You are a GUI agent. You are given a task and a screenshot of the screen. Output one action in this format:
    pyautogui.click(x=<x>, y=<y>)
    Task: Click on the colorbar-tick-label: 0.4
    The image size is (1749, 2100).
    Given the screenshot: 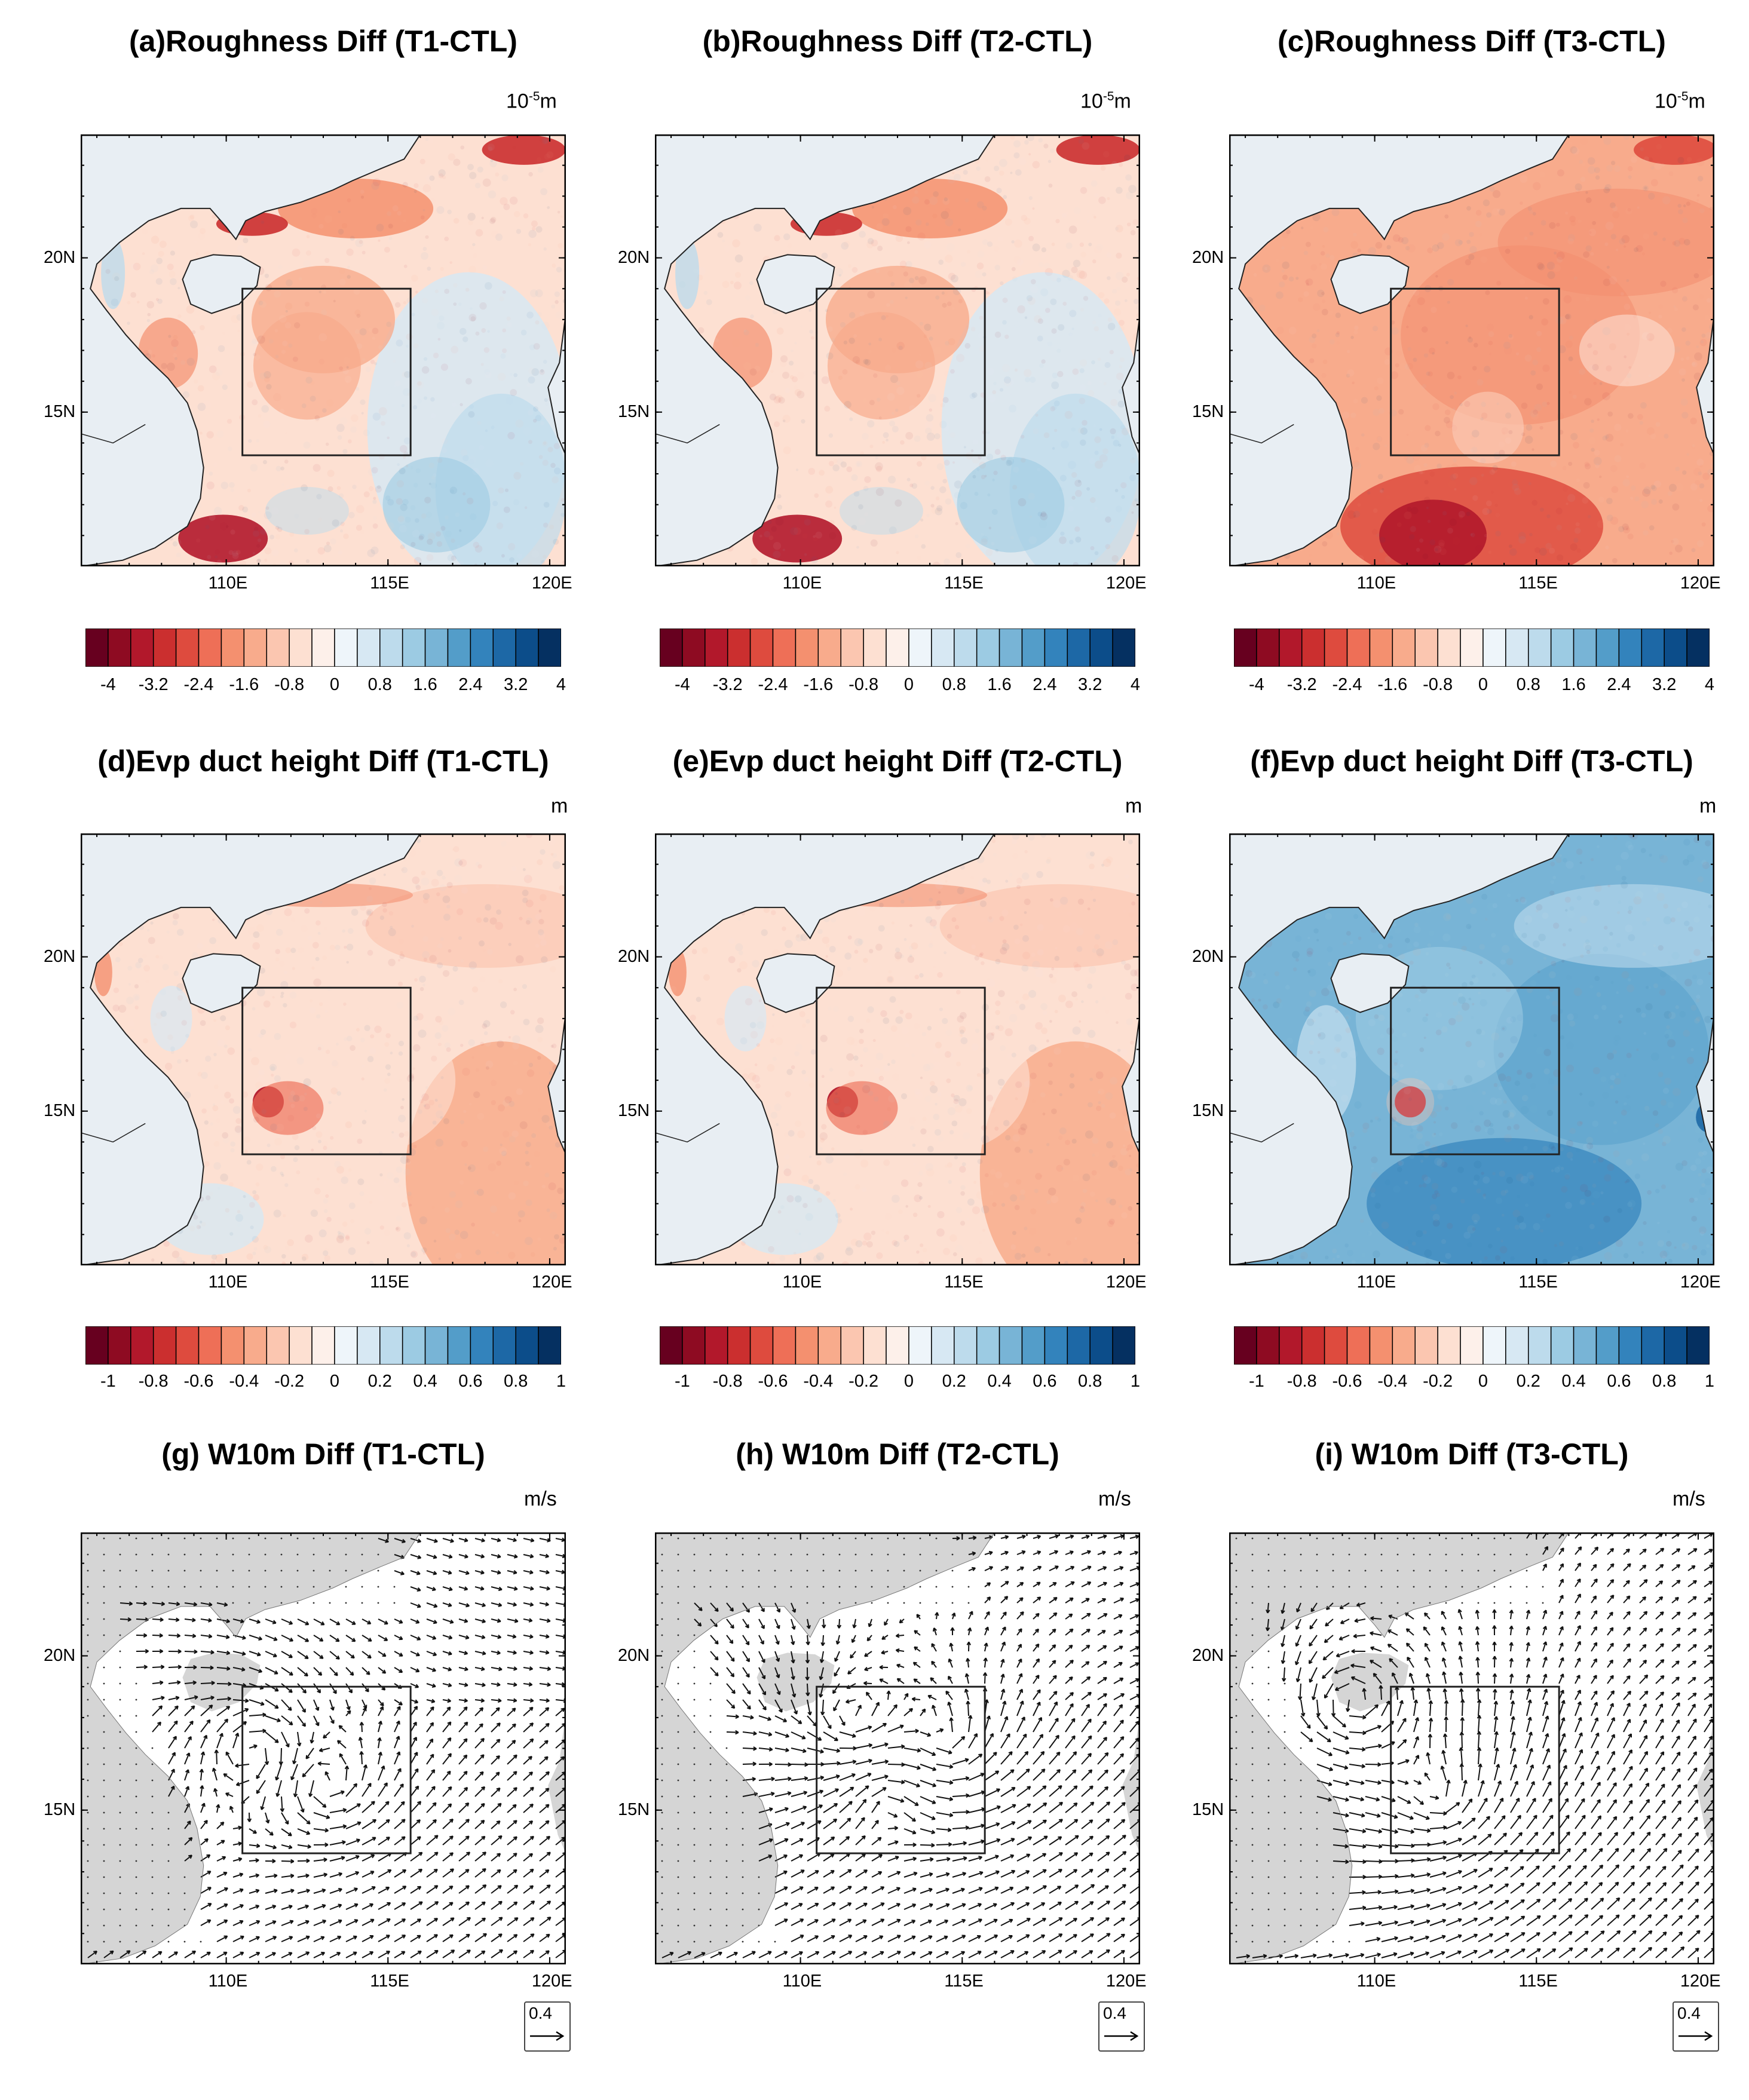 What is the action you would take?
    pyautogui.click(x=999, y=1382)
    